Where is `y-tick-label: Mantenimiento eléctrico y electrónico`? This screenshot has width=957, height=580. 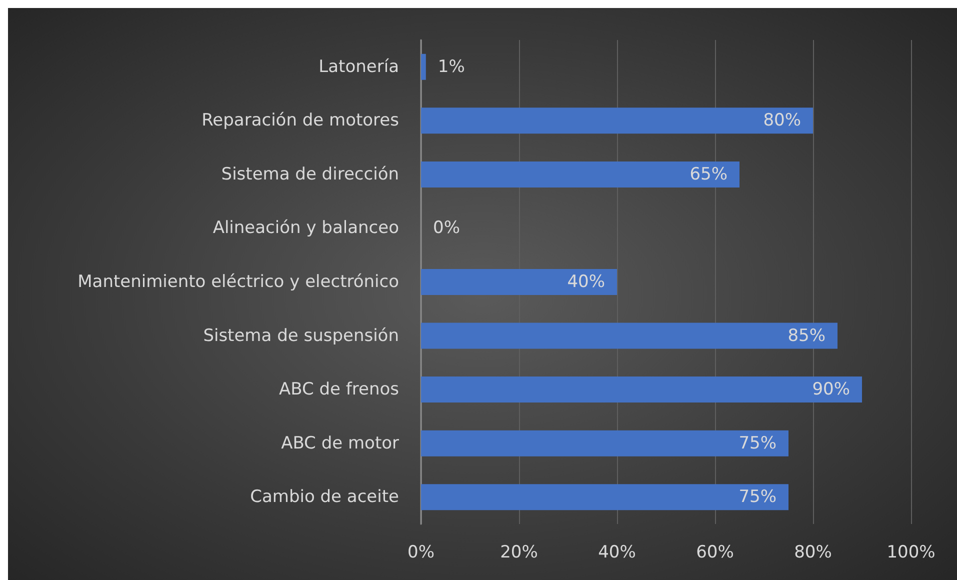 y-tick-label: Mantenimiento eléctrico y electrónico is located at coordinates (238, 282).